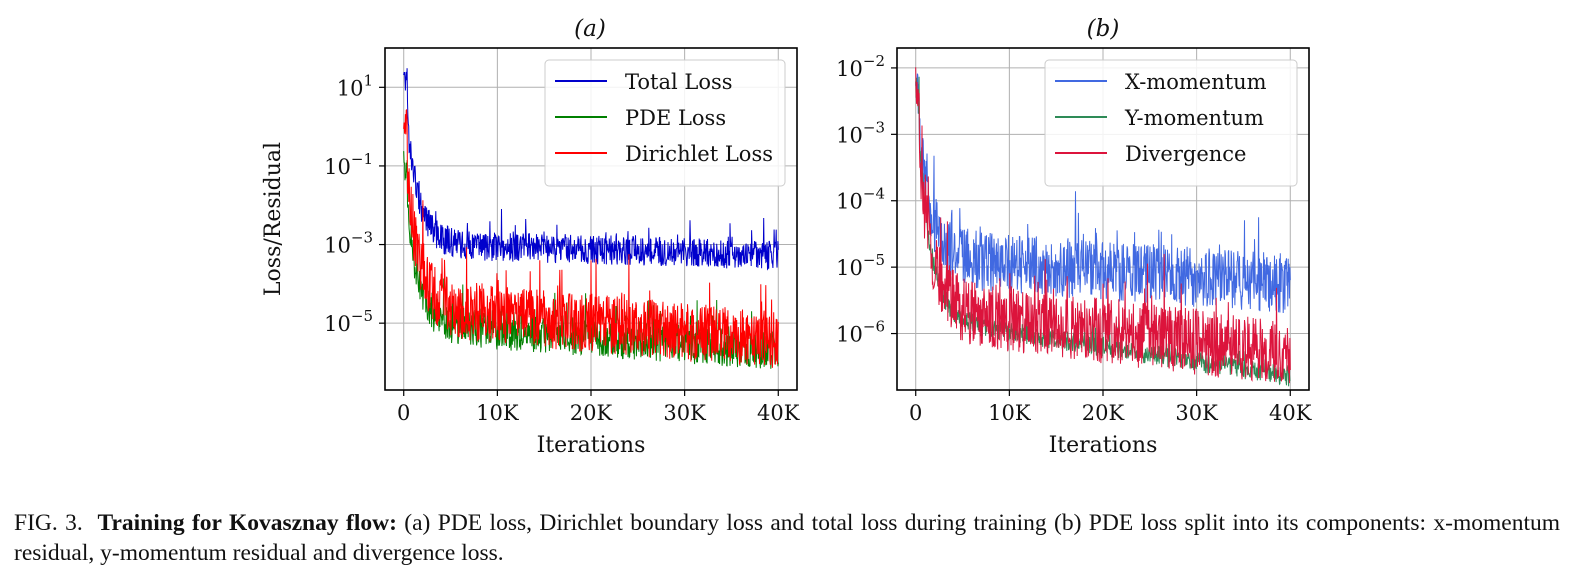 Image resolution: width=1571 pixels, height=575 pixels. What do you see at coordinates (1103, 445) in the screenshot?
I see `x-axis-label-b: Iterations` at bounding box center [1103, 445].